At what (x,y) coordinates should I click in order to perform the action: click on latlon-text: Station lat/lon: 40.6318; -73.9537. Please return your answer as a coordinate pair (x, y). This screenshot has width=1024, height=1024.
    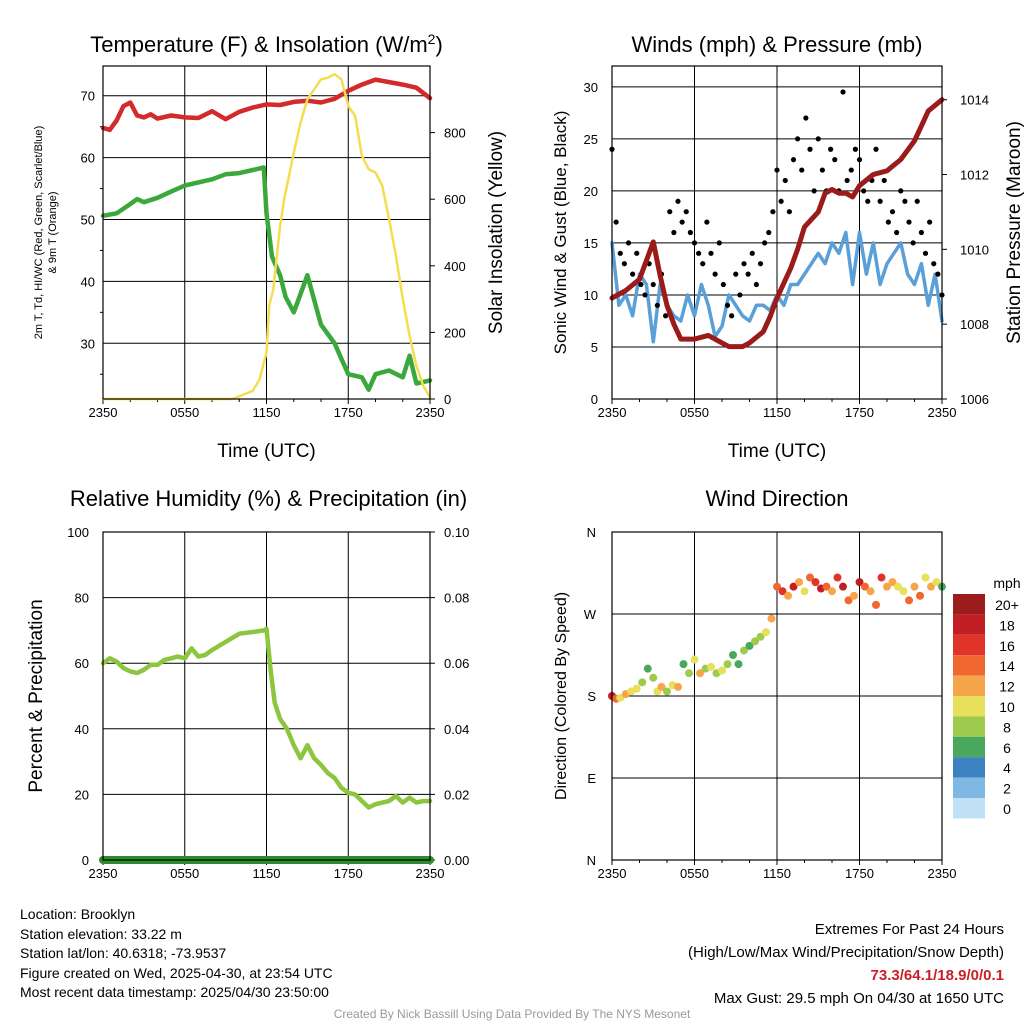
    Looking at the image, I should click on (123, 953).